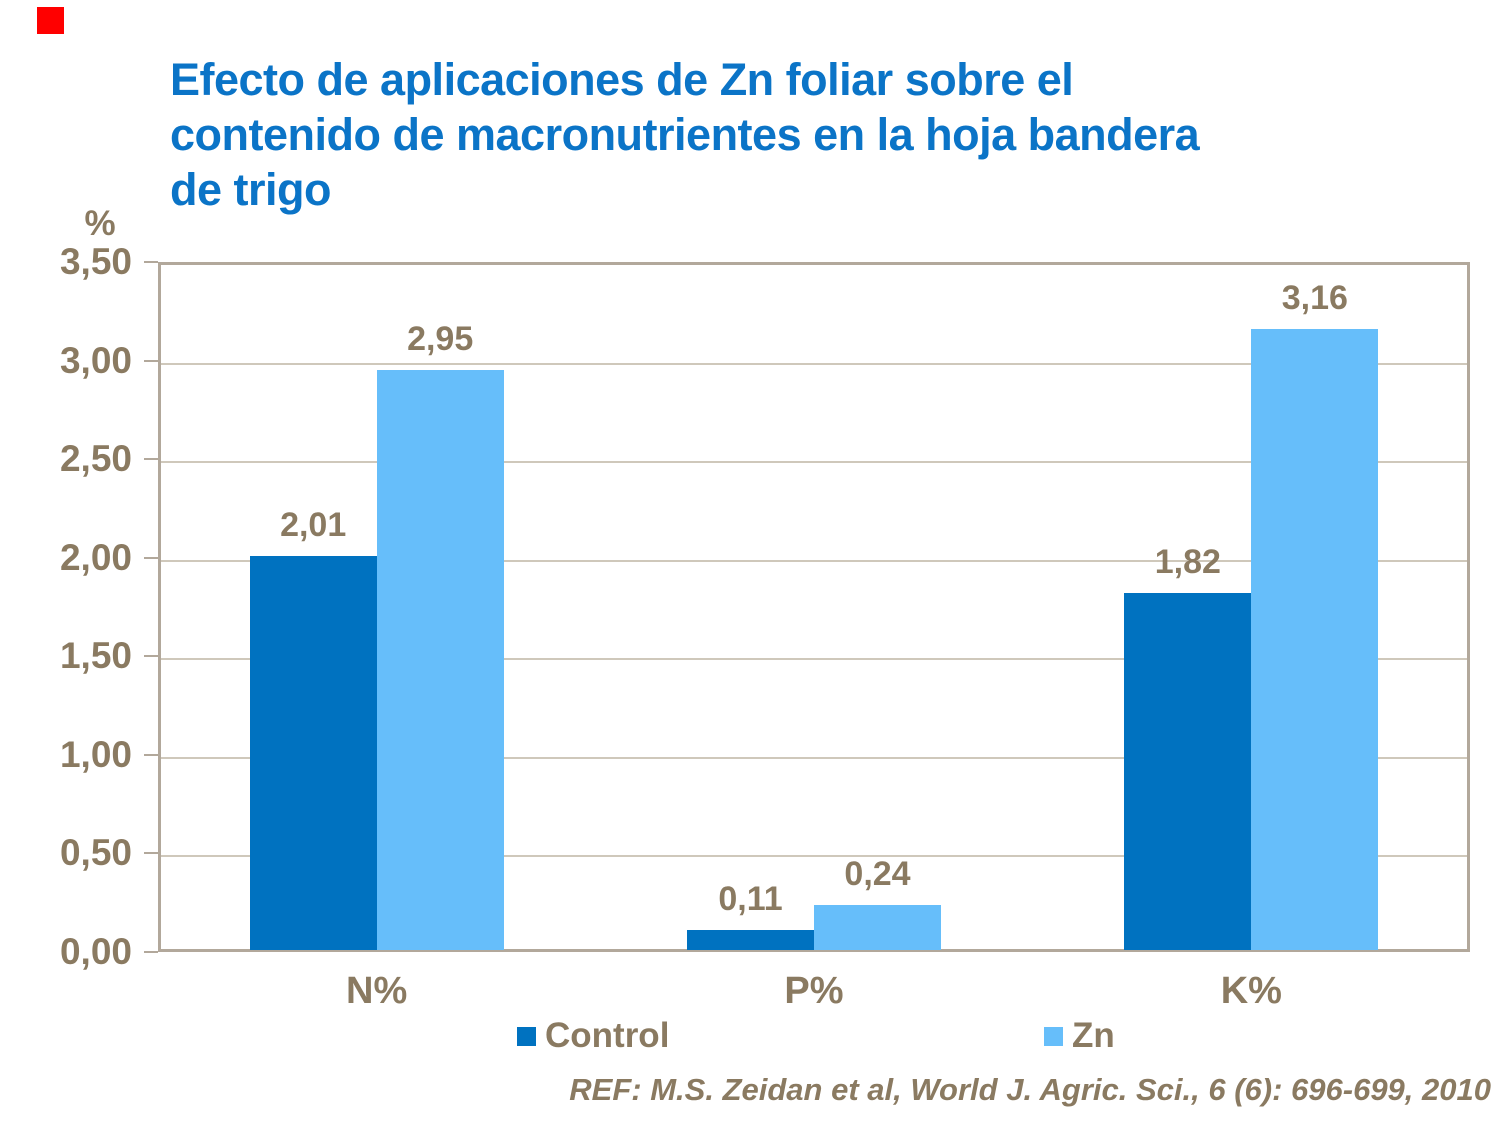 This screenshot has width=1501, height=1125. I want to click on bar-zn-N, so click(440, 660).